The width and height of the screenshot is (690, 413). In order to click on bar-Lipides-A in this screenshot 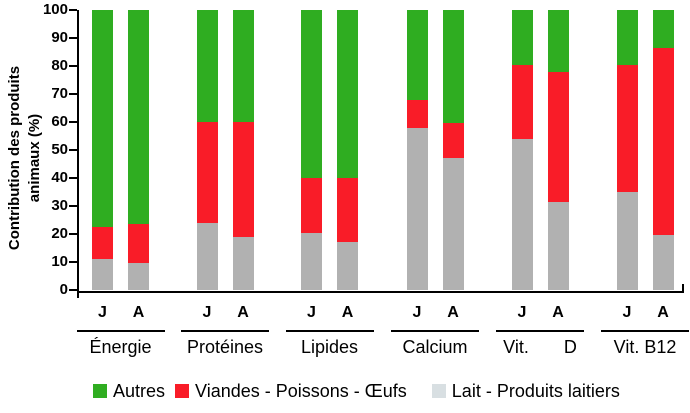, I will do `click(347, 150)`.